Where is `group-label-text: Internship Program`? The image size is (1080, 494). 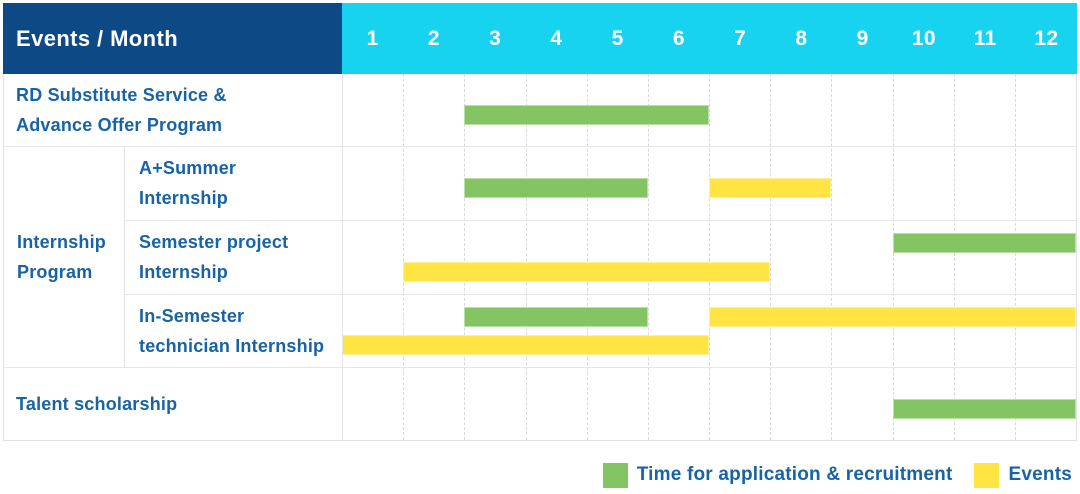 group-label-text: Internship Program is located at coordinates (62, 256).